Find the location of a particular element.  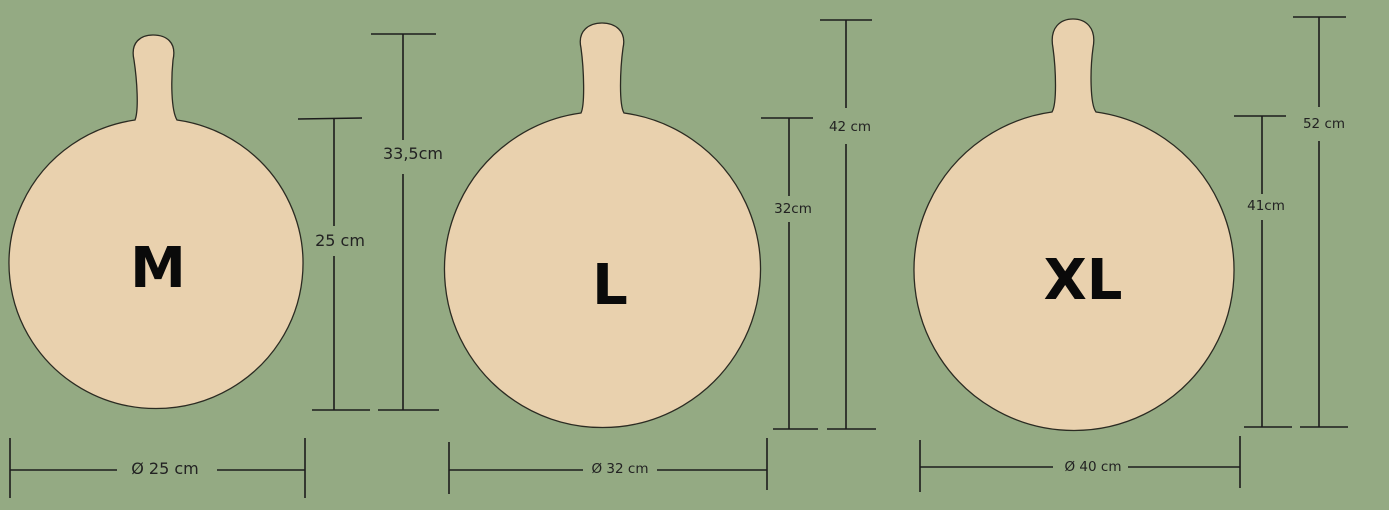

board-l-height-label: 32cm is located at coordinates (793, 209).